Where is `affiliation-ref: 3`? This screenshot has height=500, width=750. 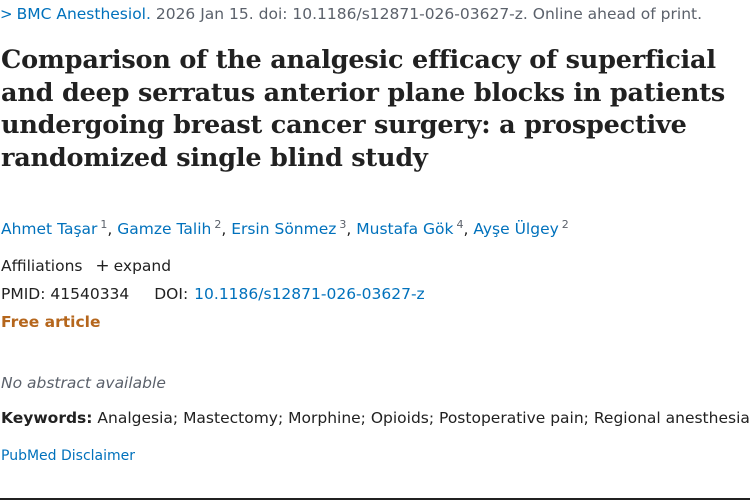
affiliation-ref: 3 is located at coordinates (343, 224).